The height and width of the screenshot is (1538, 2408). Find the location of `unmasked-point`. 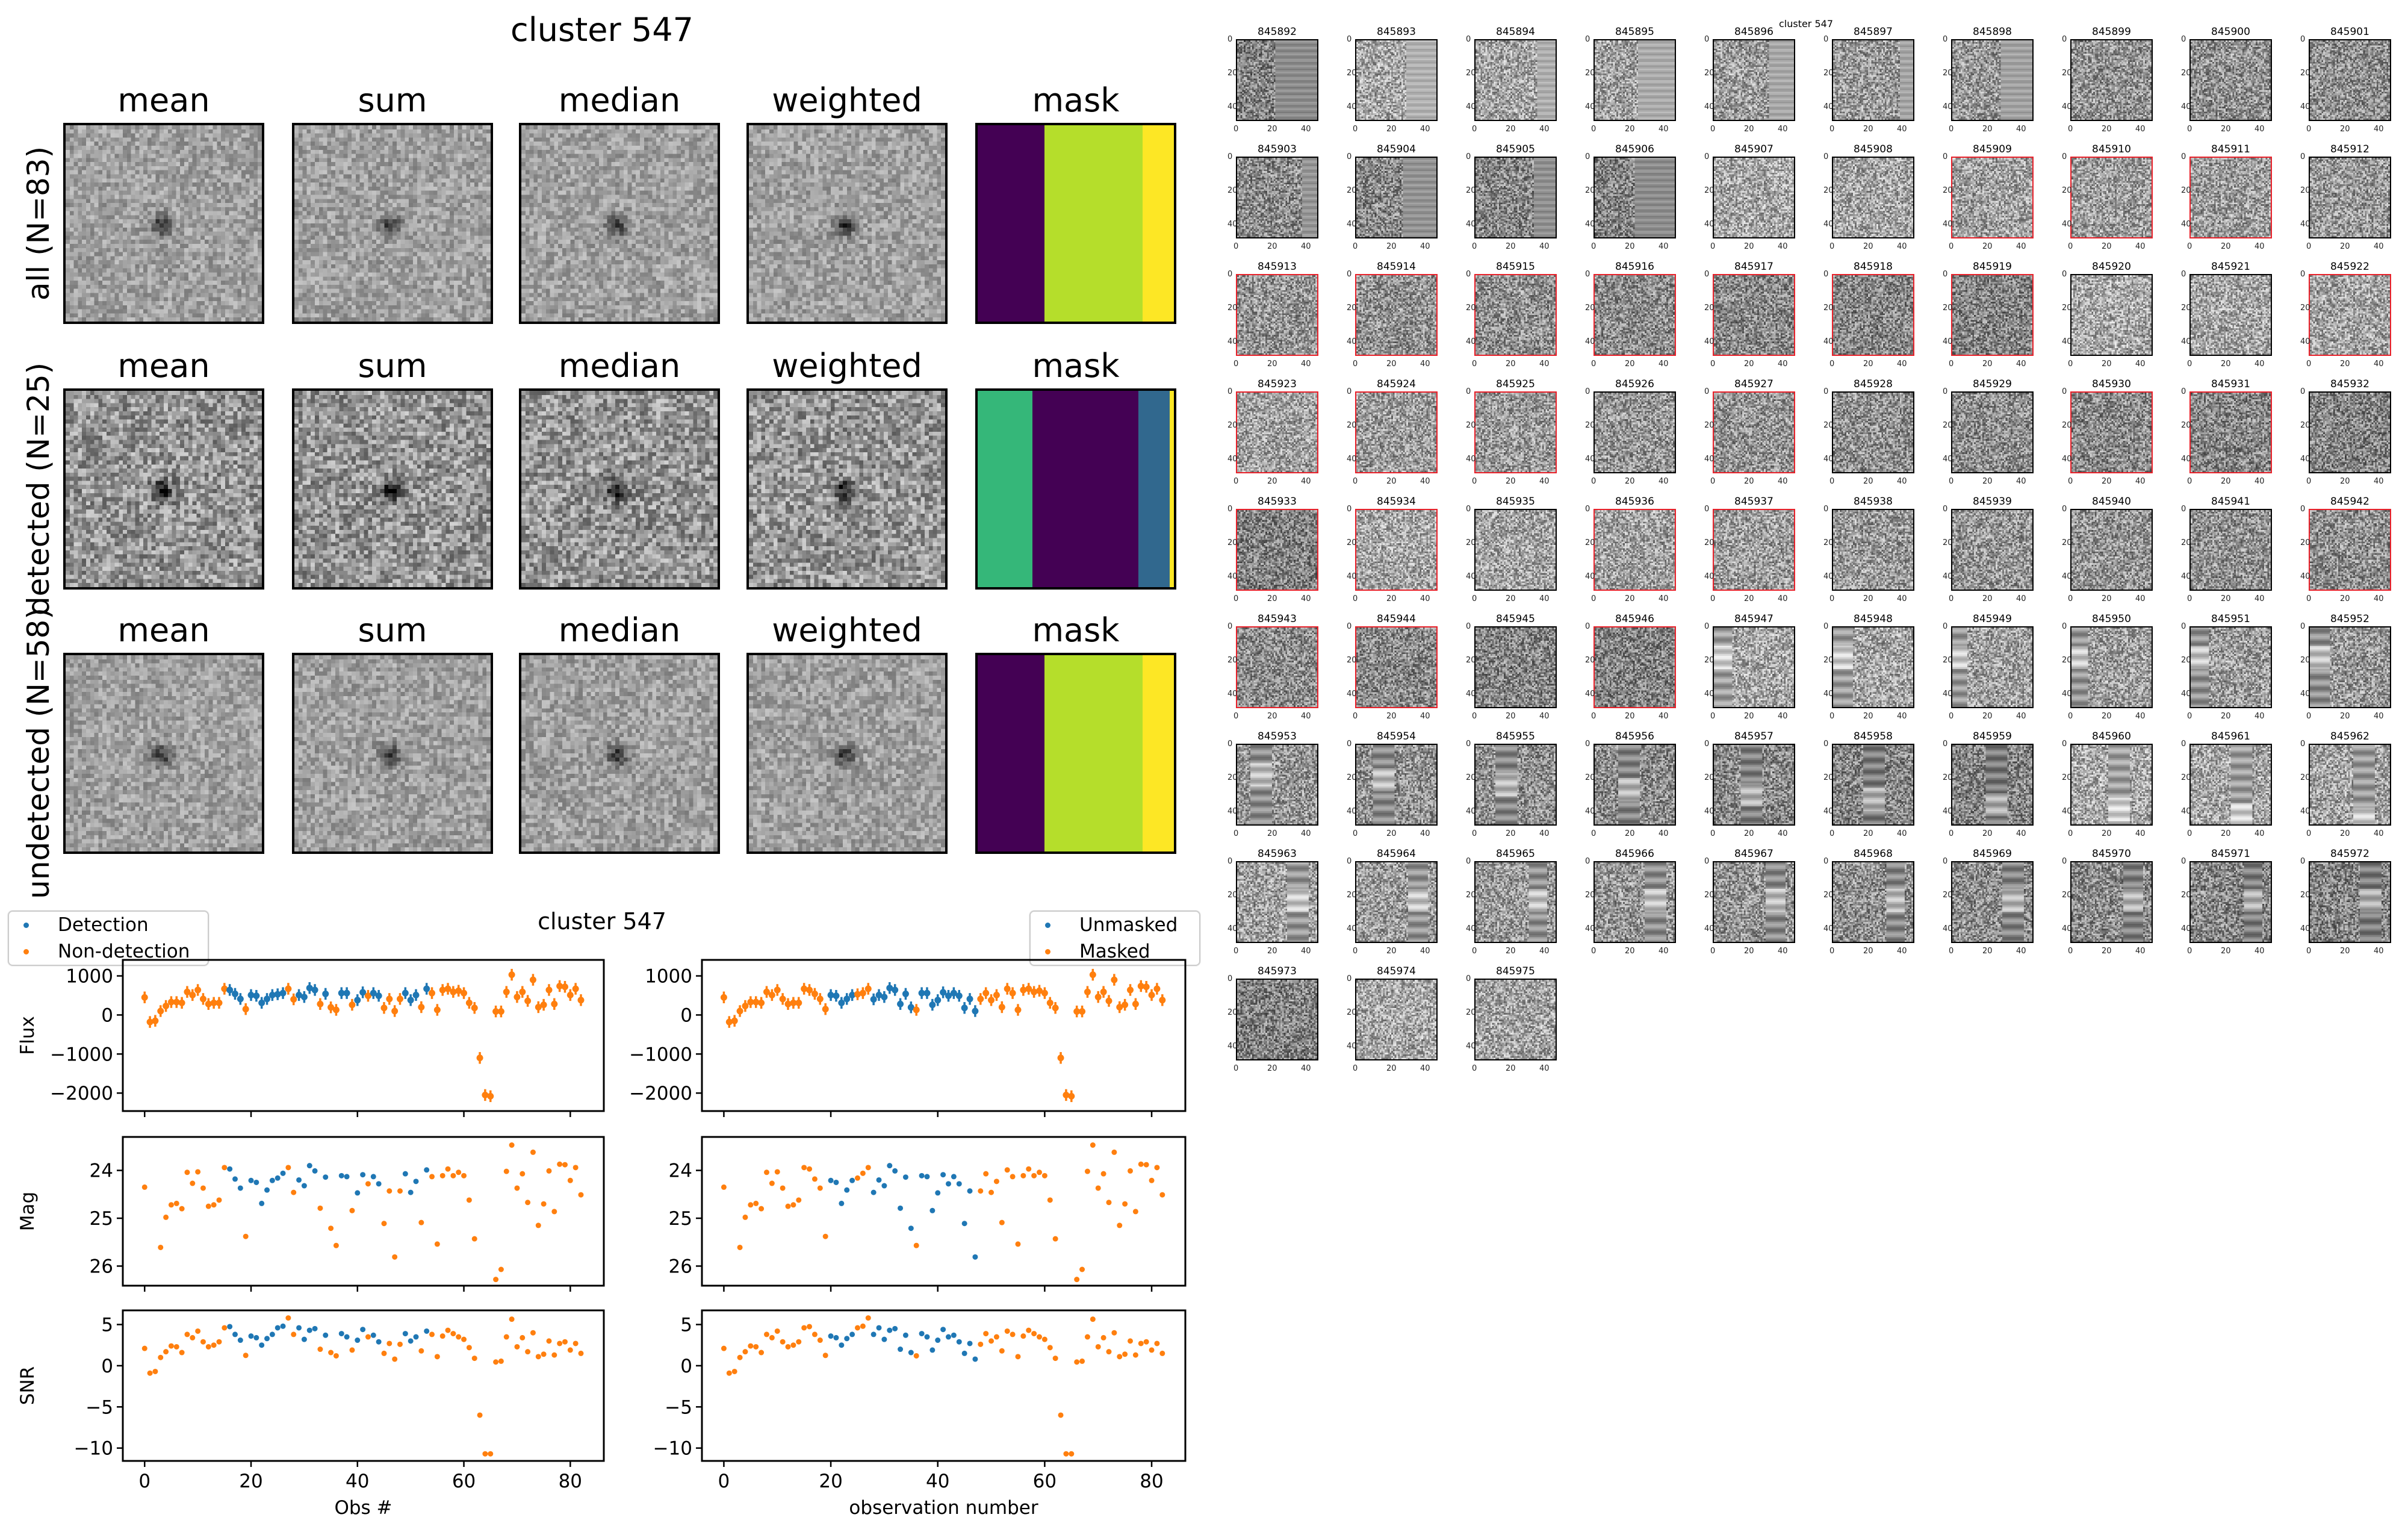

unmasked-point is located at coordinates (847, 999).